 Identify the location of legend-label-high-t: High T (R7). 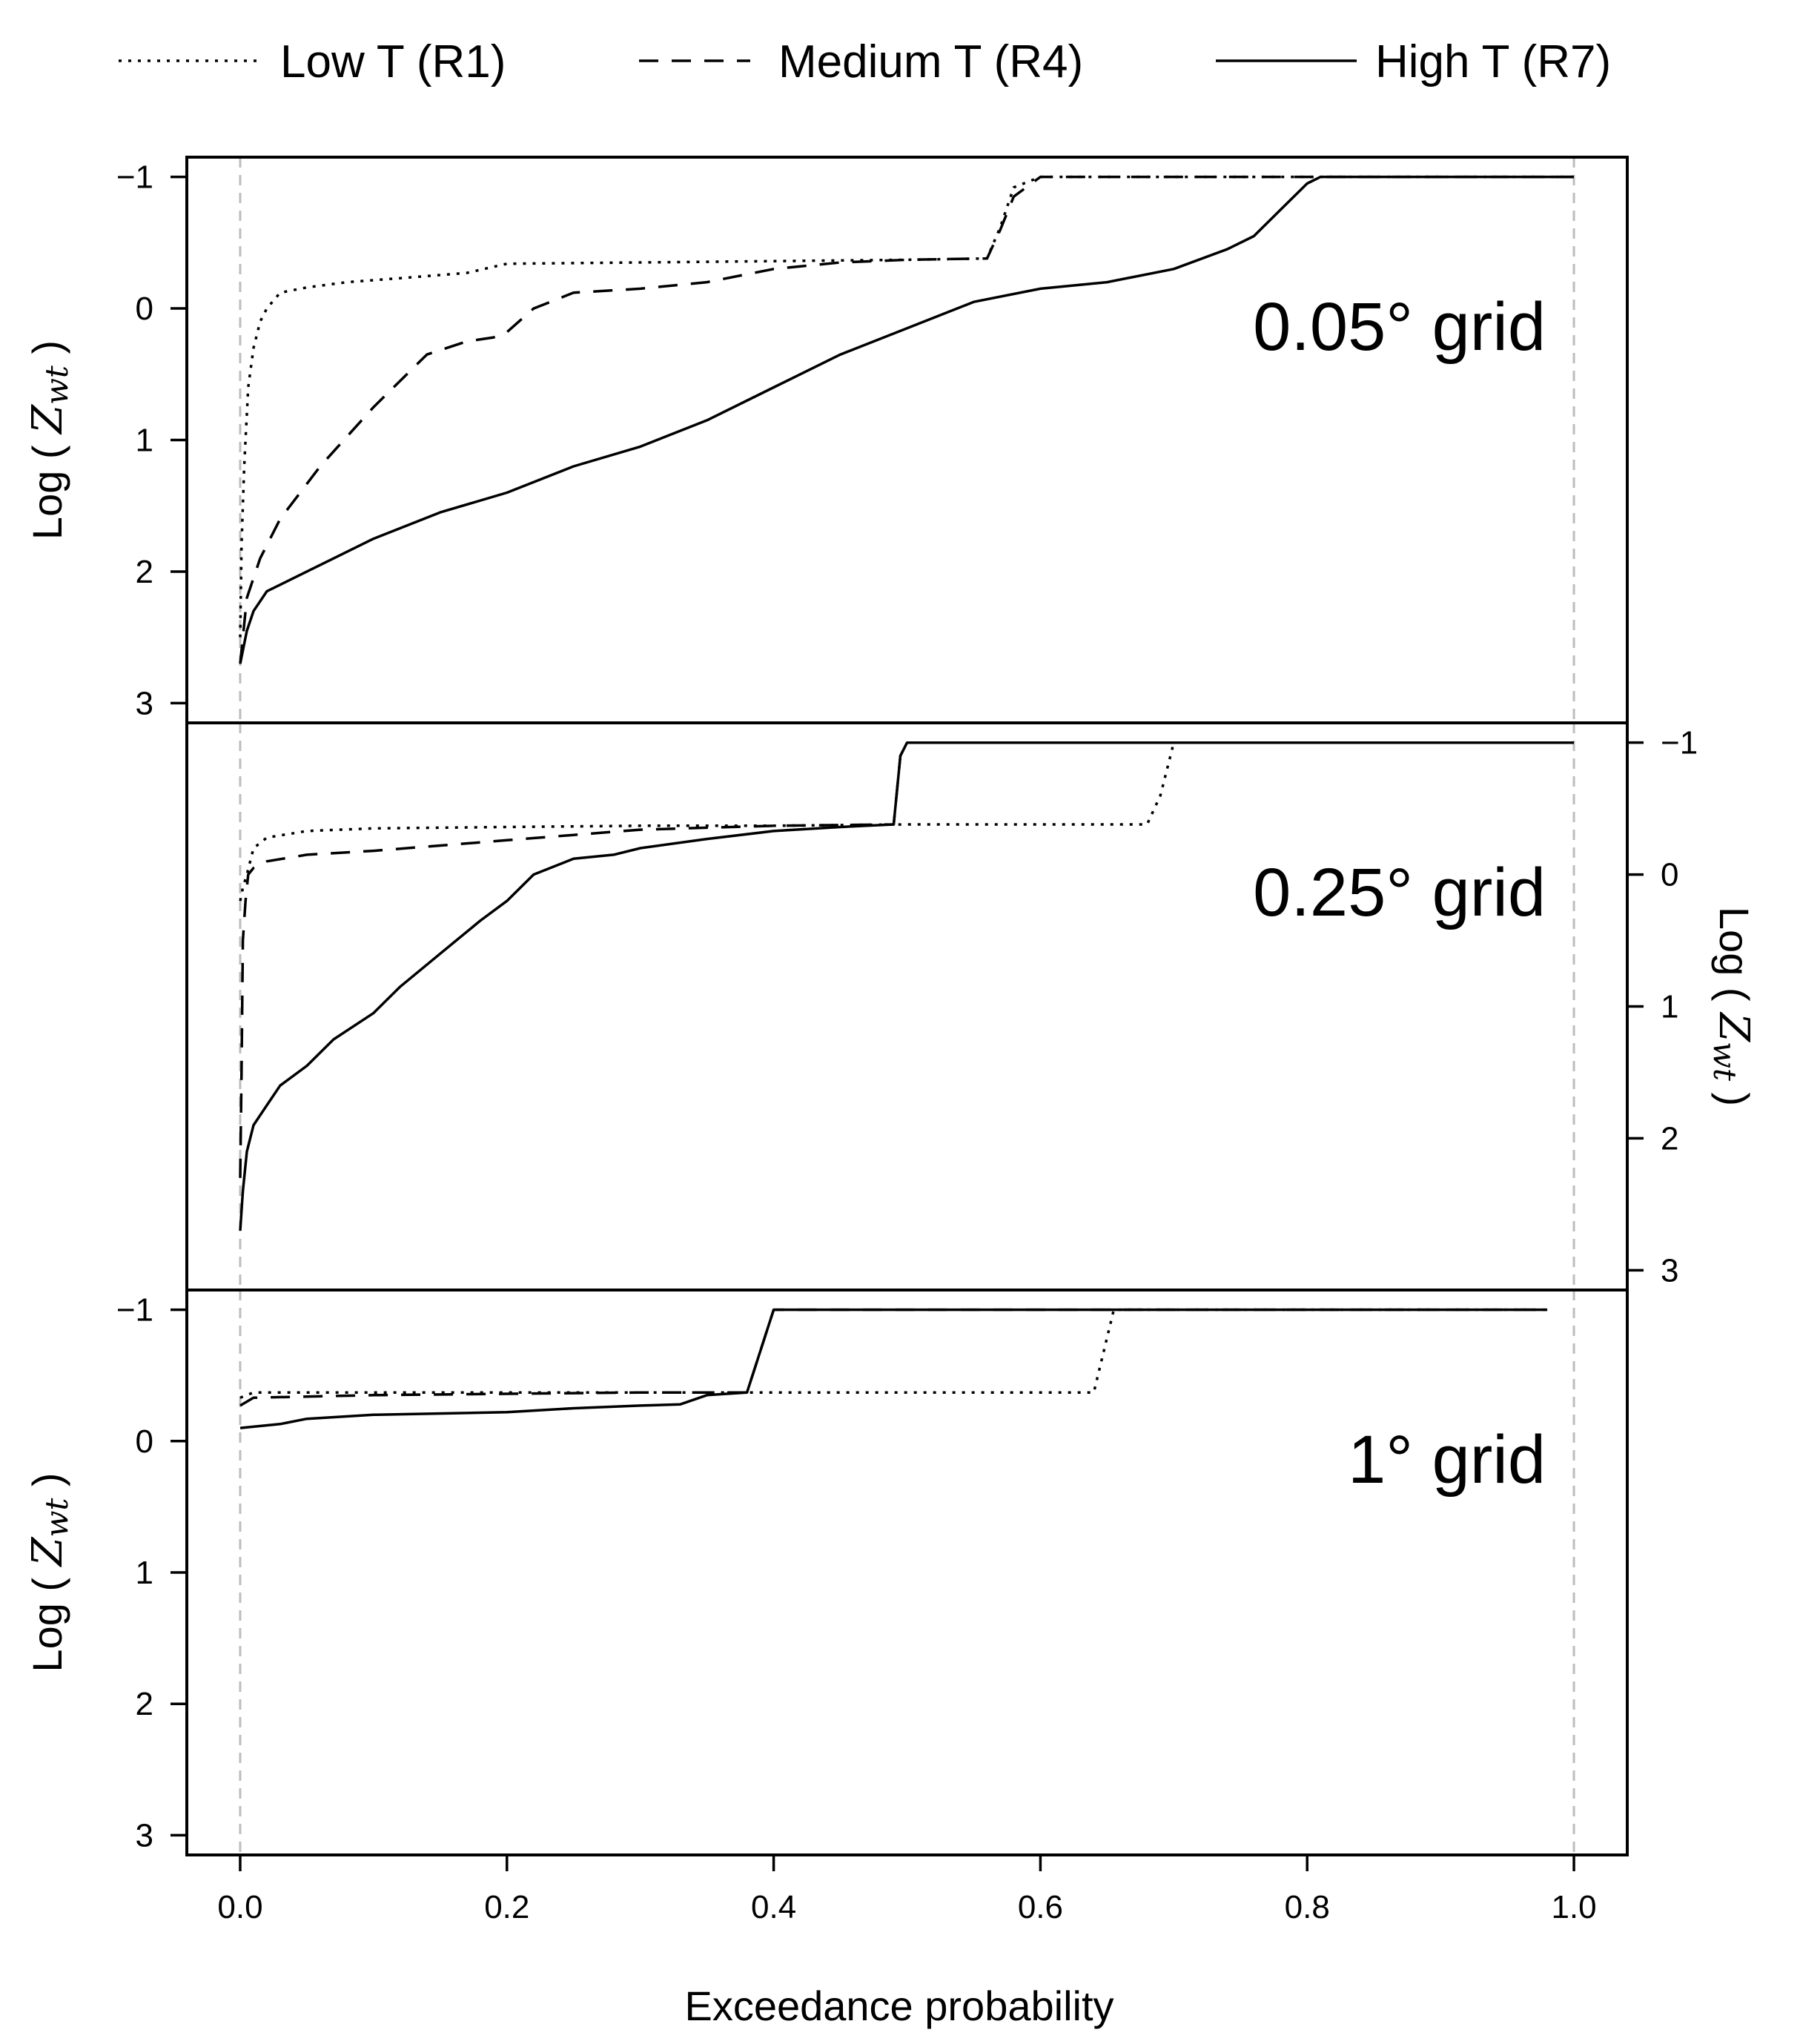
(1493, 62).